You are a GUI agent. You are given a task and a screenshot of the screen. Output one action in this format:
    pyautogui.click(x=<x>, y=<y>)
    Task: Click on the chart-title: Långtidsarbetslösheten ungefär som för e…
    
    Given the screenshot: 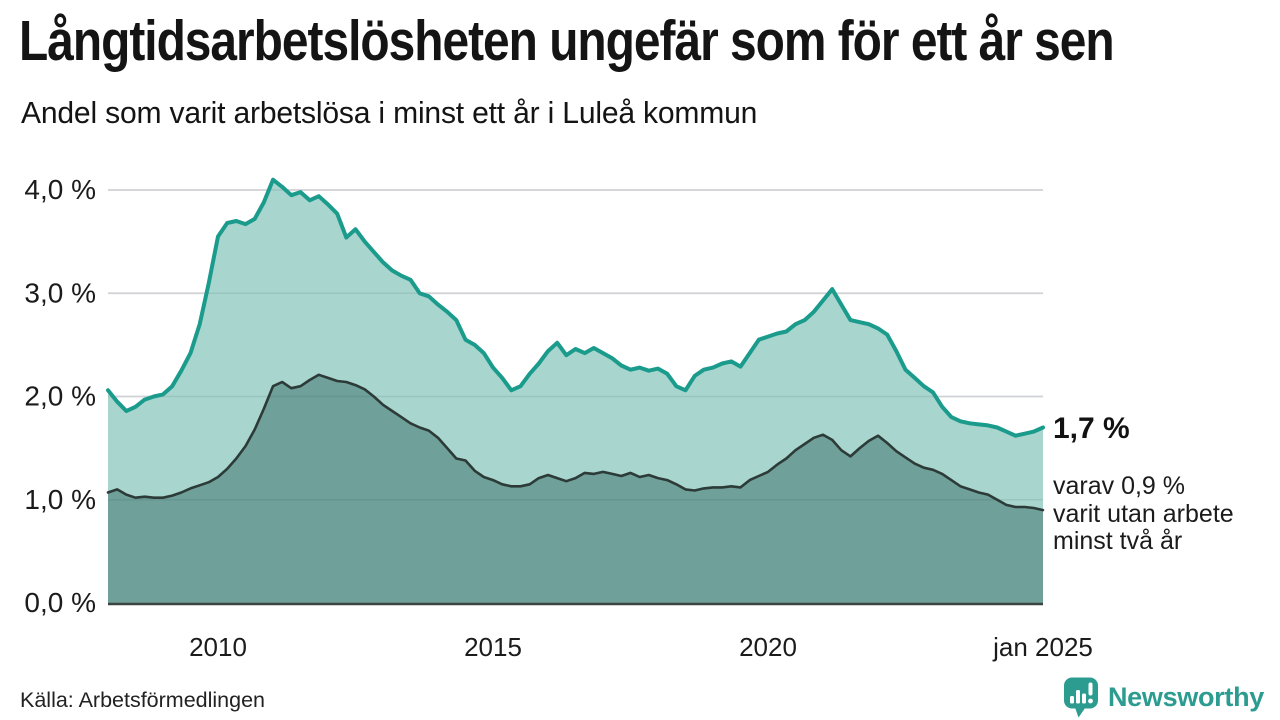 What is the action you would take?
    pyautogui.click(x=567, y=41)
    